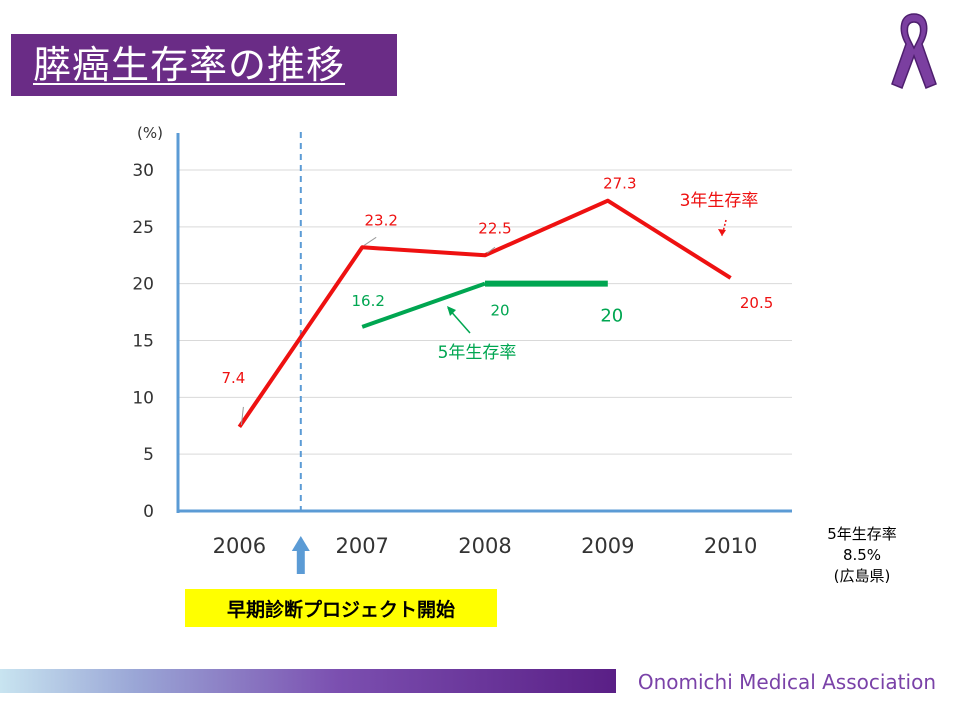 Image resolution: width=960 pixels, height=720 pixels. What do you see at coordinates (914, 51) in the screenshot?
I see `awareness-ribbon-icon` at bounding box center [914, 51].